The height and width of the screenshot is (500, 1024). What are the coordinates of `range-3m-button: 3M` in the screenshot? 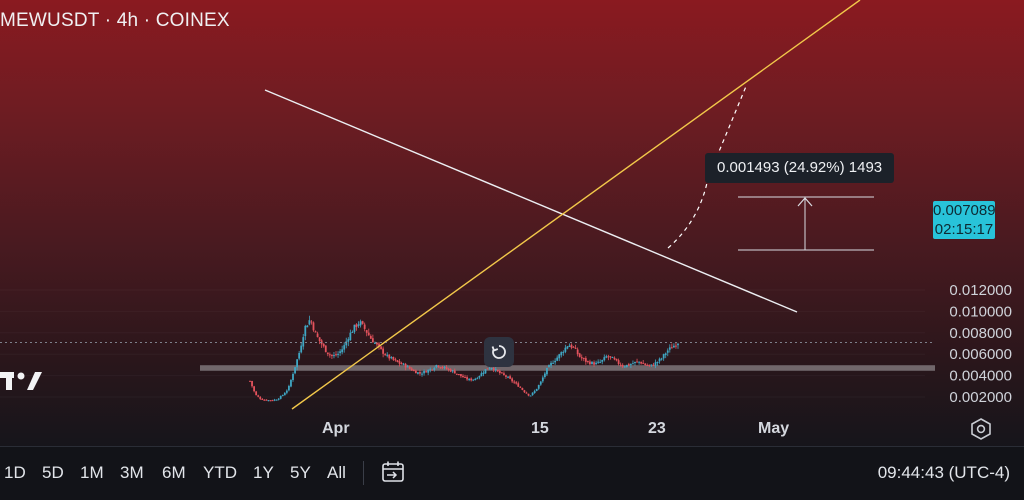 It's located at (132, 472).